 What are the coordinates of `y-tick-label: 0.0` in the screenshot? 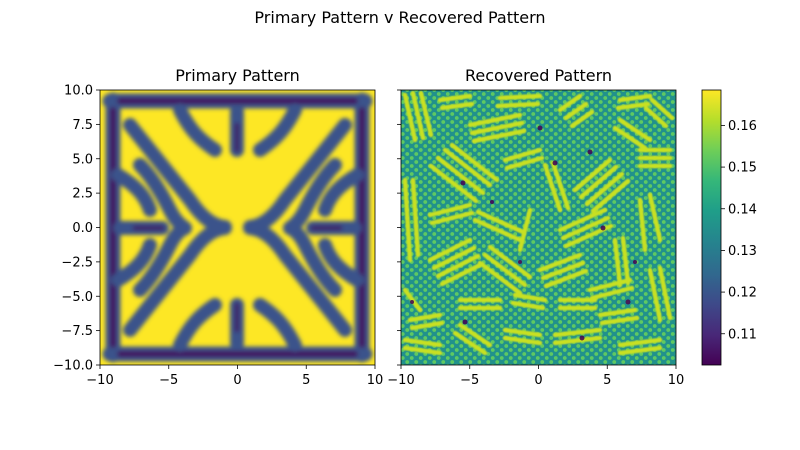 It's located at (82, 228).